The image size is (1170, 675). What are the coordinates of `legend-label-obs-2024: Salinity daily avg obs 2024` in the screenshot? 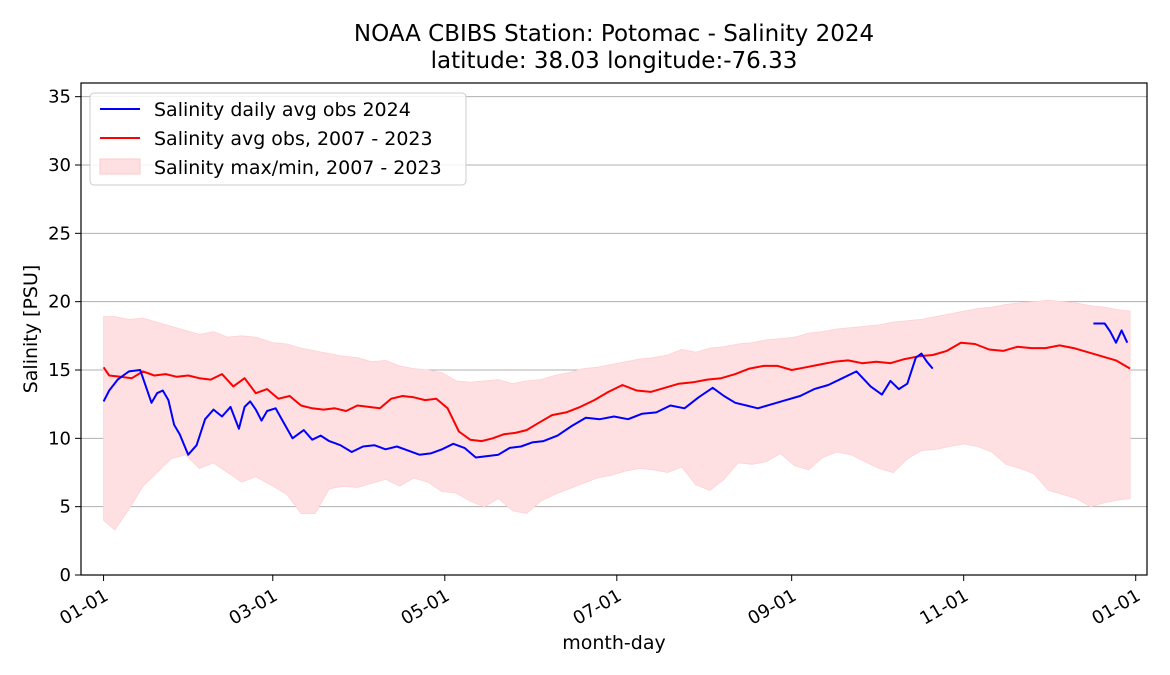 It's located at (282, 110).